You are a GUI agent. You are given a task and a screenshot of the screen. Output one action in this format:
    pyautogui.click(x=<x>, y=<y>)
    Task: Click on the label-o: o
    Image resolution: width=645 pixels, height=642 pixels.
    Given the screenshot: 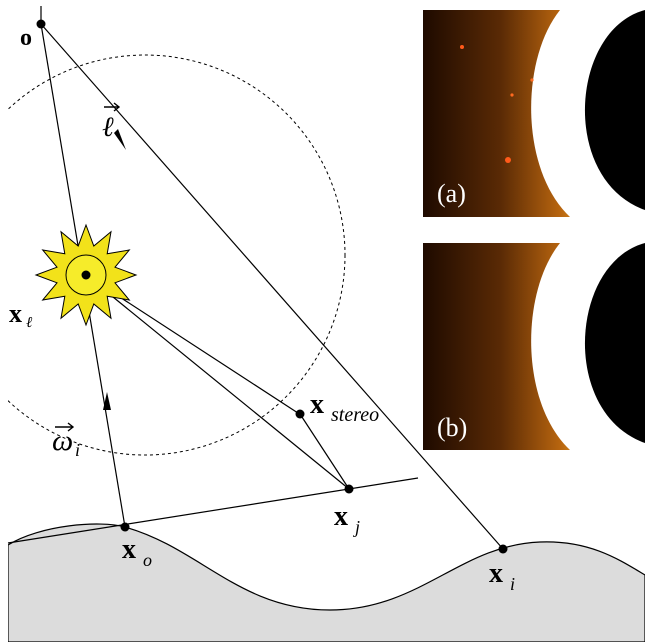 What is the action you would take?
    pyautogui.click(x=26, y=38)
    